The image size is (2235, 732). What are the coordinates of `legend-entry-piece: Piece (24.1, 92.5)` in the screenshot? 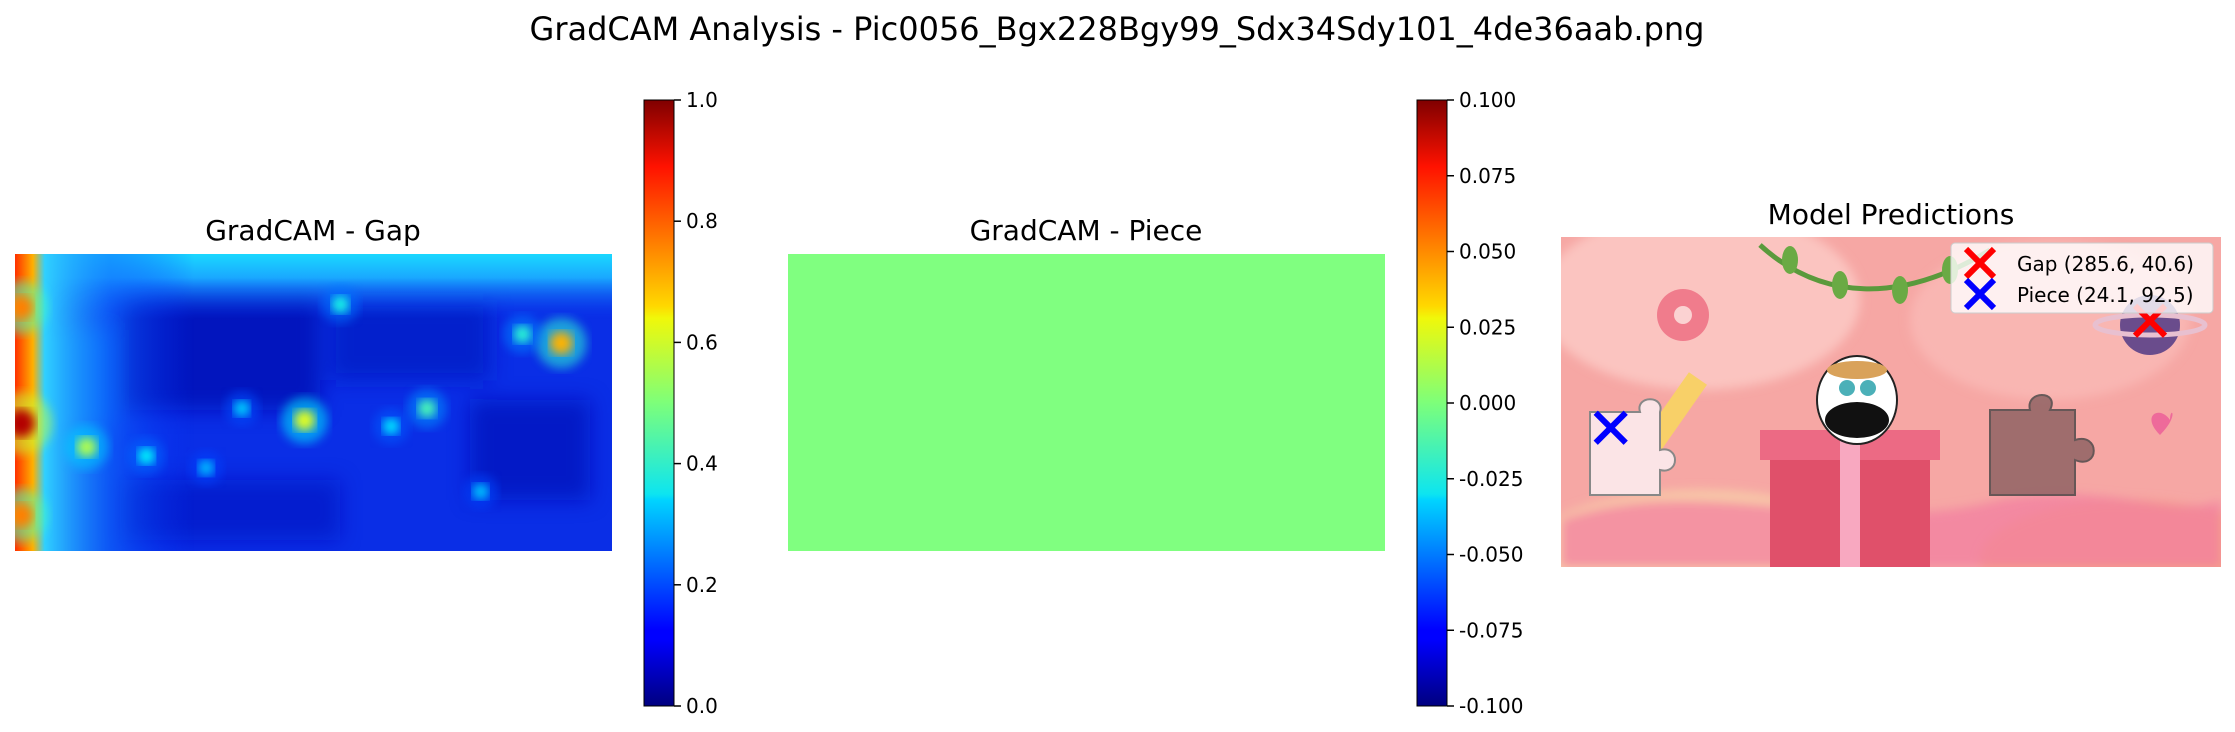 It's located at (2078, 294).